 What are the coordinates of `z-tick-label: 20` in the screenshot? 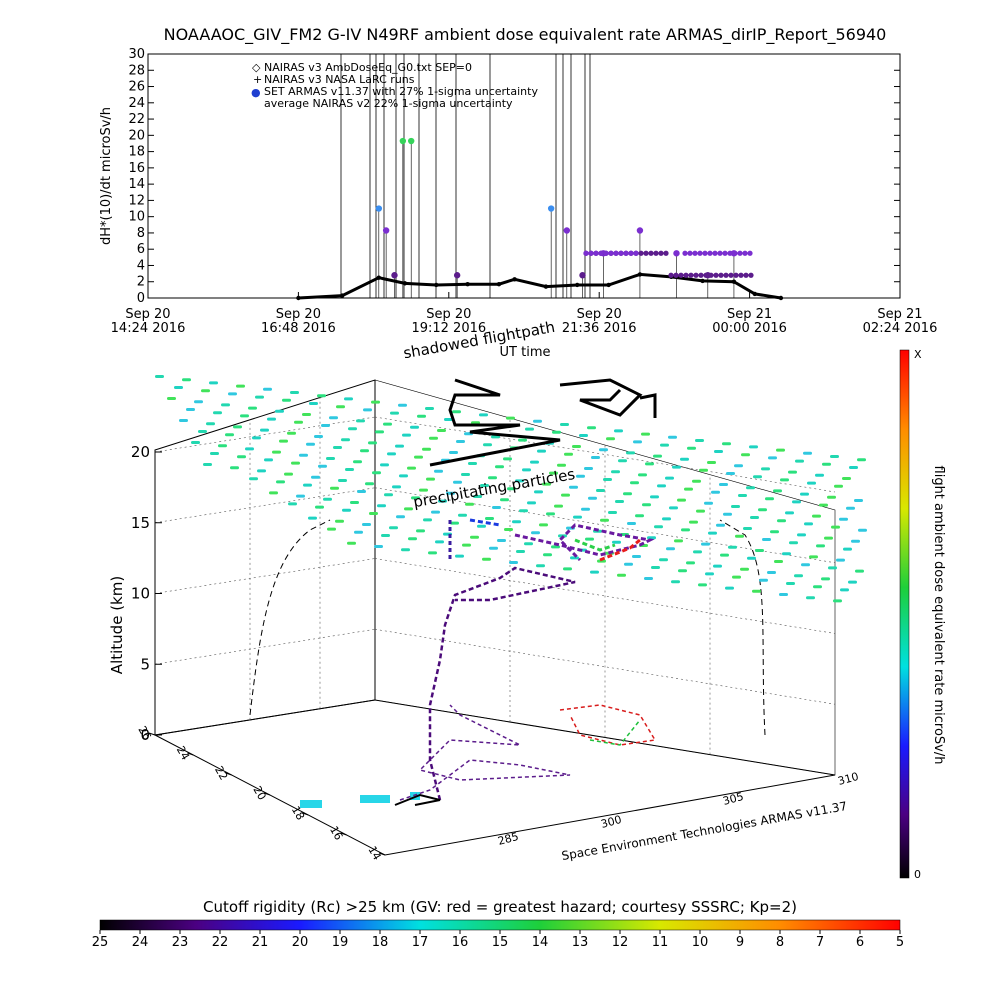 It's located at (140, 452).